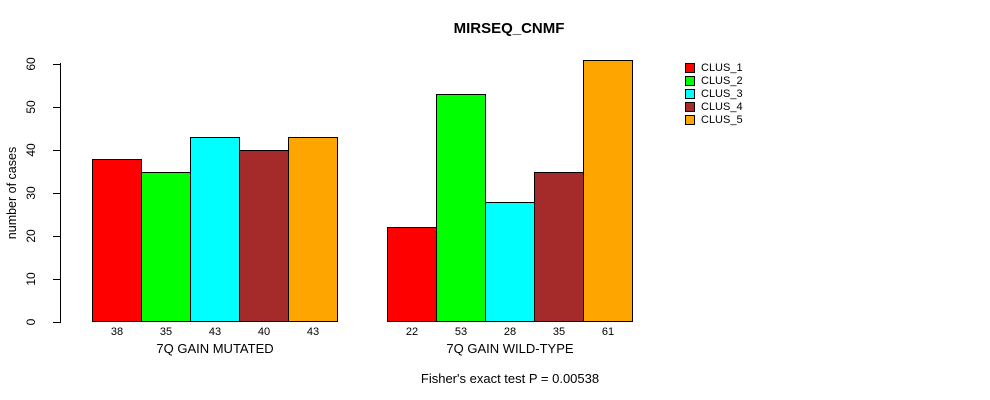  I want to click on legend-row-clus_1: CLUS_1, so click(714, 67).